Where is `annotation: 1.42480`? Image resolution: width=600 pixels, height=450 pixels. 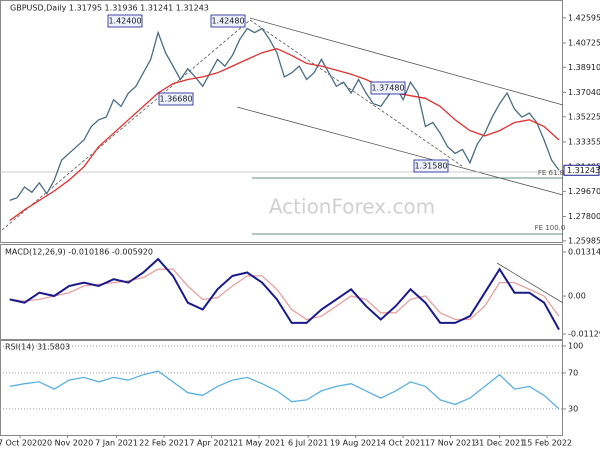 annotation: 1.42480 is located at coordinates (227, 21).